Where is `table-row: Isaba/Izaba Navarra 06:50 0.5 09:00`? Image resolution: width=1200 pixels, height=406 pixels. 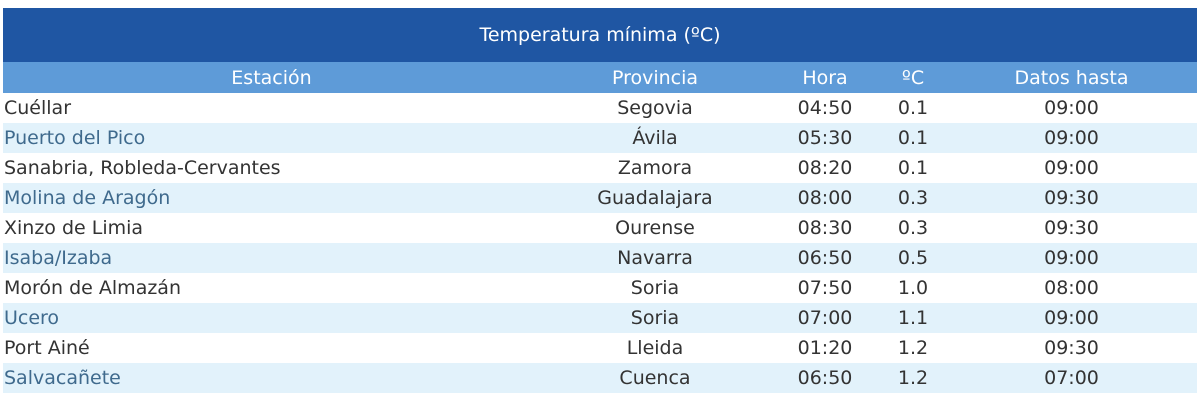 table-row: Isaba/Izaba Navarra 06:50 0.5 09:00 is located at coordinates (600, 258).